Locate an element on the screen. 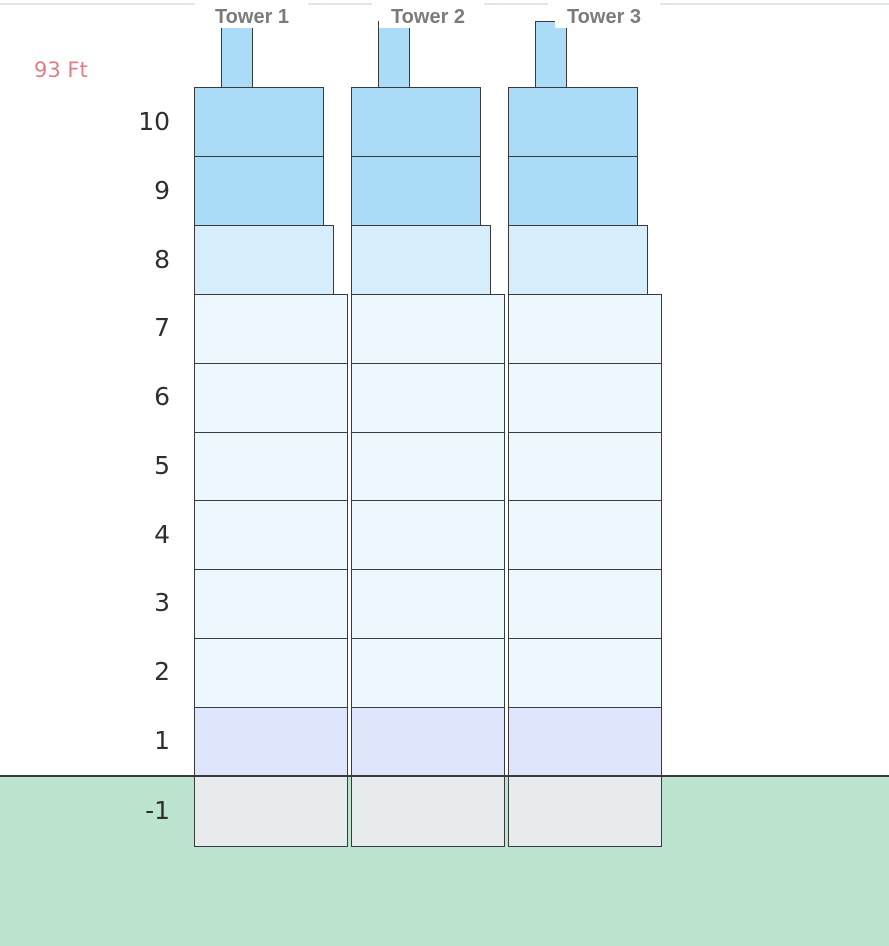  floor-label: 5 is located at coordinates (162, 465).